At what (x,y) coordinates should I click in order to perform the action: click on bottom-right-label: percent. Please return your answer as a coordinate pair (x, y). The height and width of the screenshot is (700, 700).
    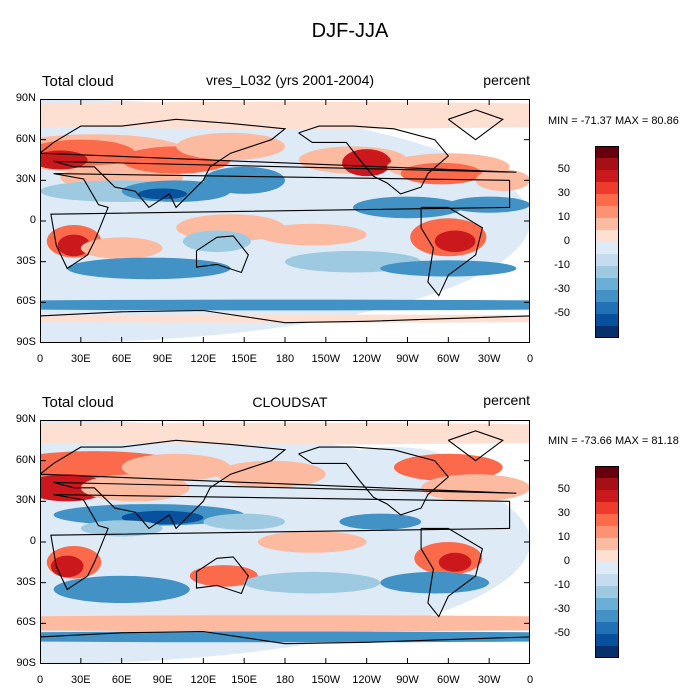
    Looking at the image, I should click on (506, 400).